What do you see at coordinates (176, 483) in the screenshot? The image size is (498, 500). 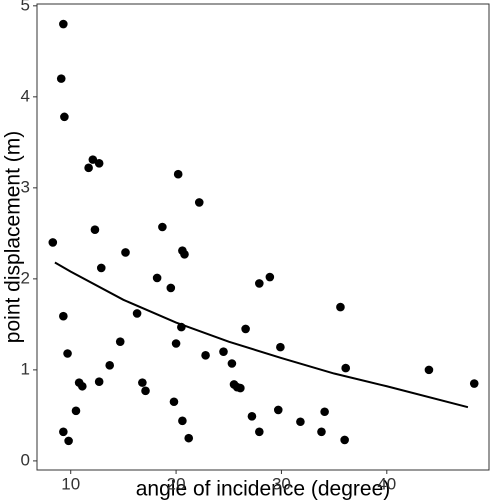 I see `x-tick-label: 20` at bounding box center [176, 483].